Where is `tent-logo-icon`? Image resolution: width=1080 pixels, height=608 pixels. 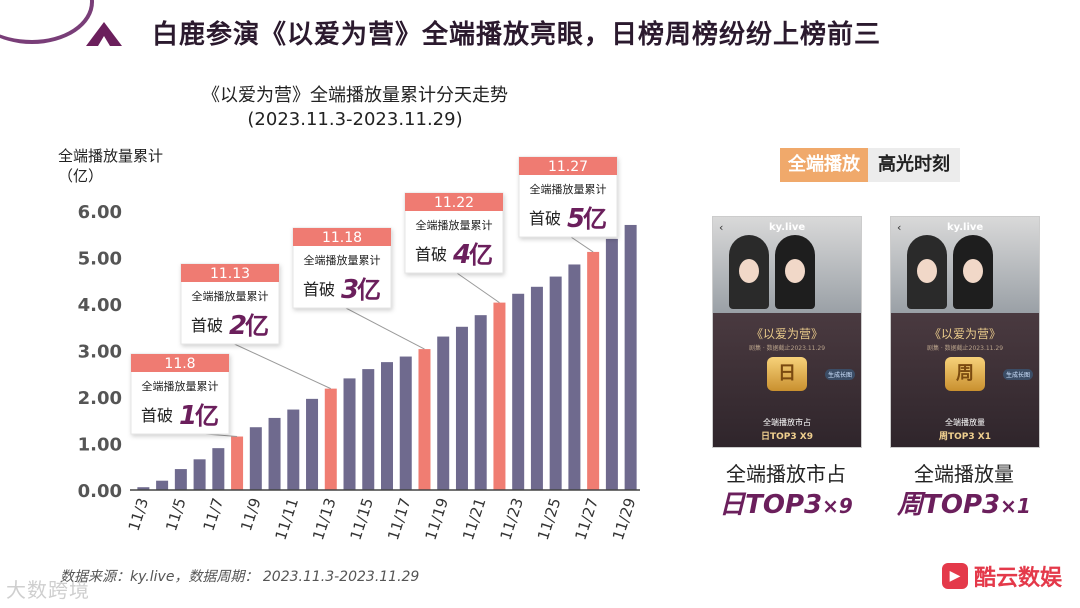
tent-logo-icon is located at coordinates (104, 34).